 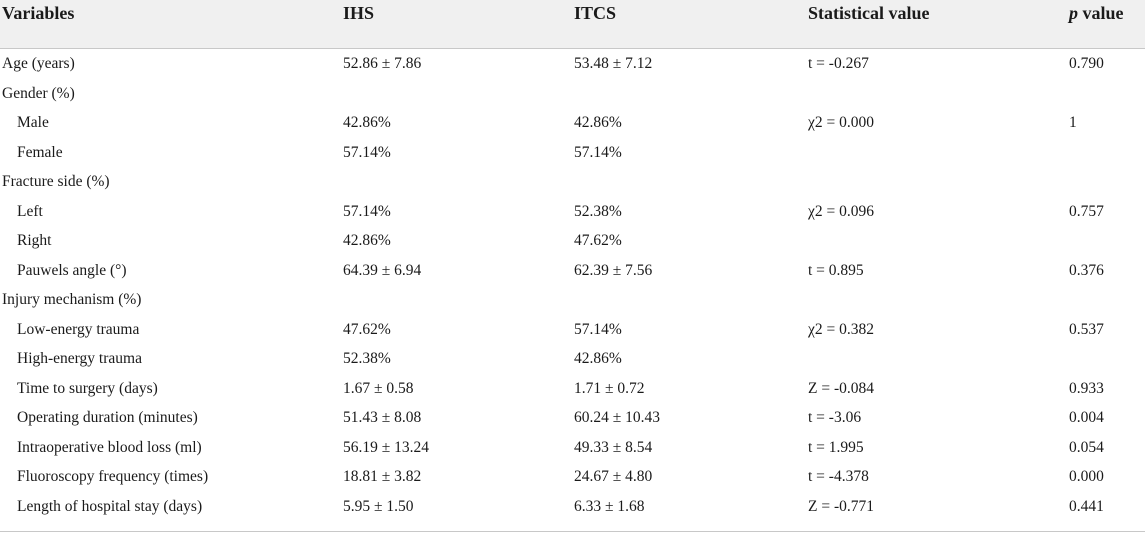 I want to click on cell-itcs: 53.48 ± 7.12, so click(x=613, y=63).